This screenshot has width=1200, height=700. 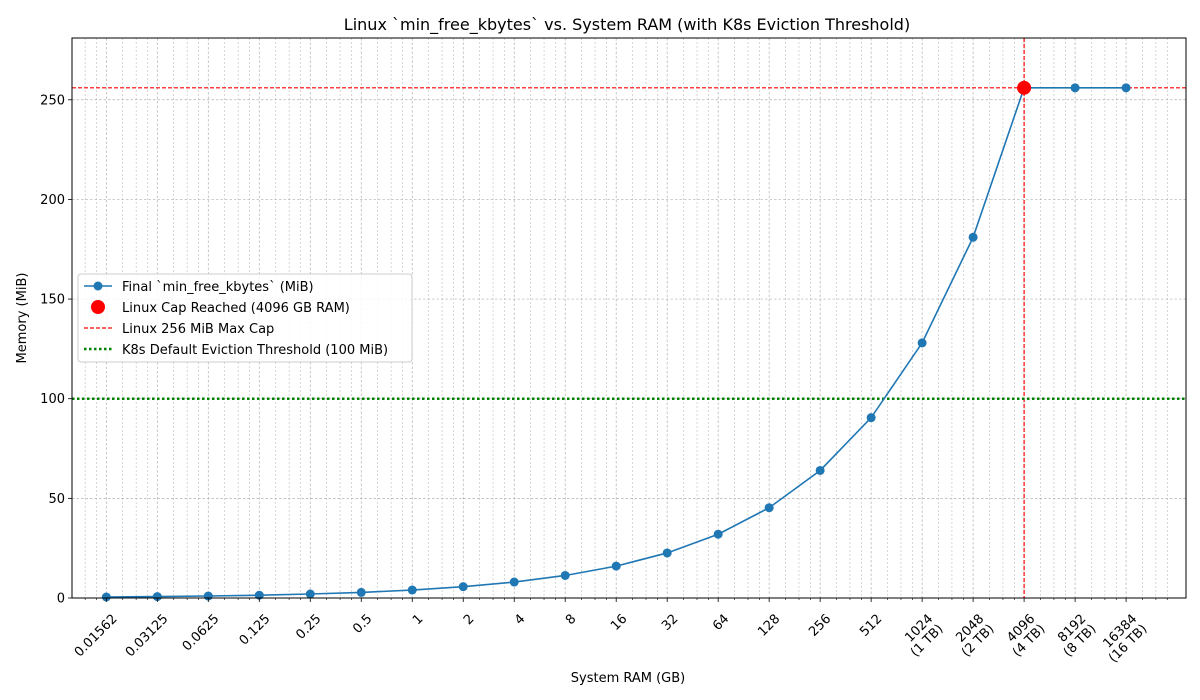 What do you see at coordinates (255, 350) in the screenshot?
I see `legend-label-k8s-threshold: K8s Default Eviction Threshold (100 MiB)` at bounding box center [255, 350].